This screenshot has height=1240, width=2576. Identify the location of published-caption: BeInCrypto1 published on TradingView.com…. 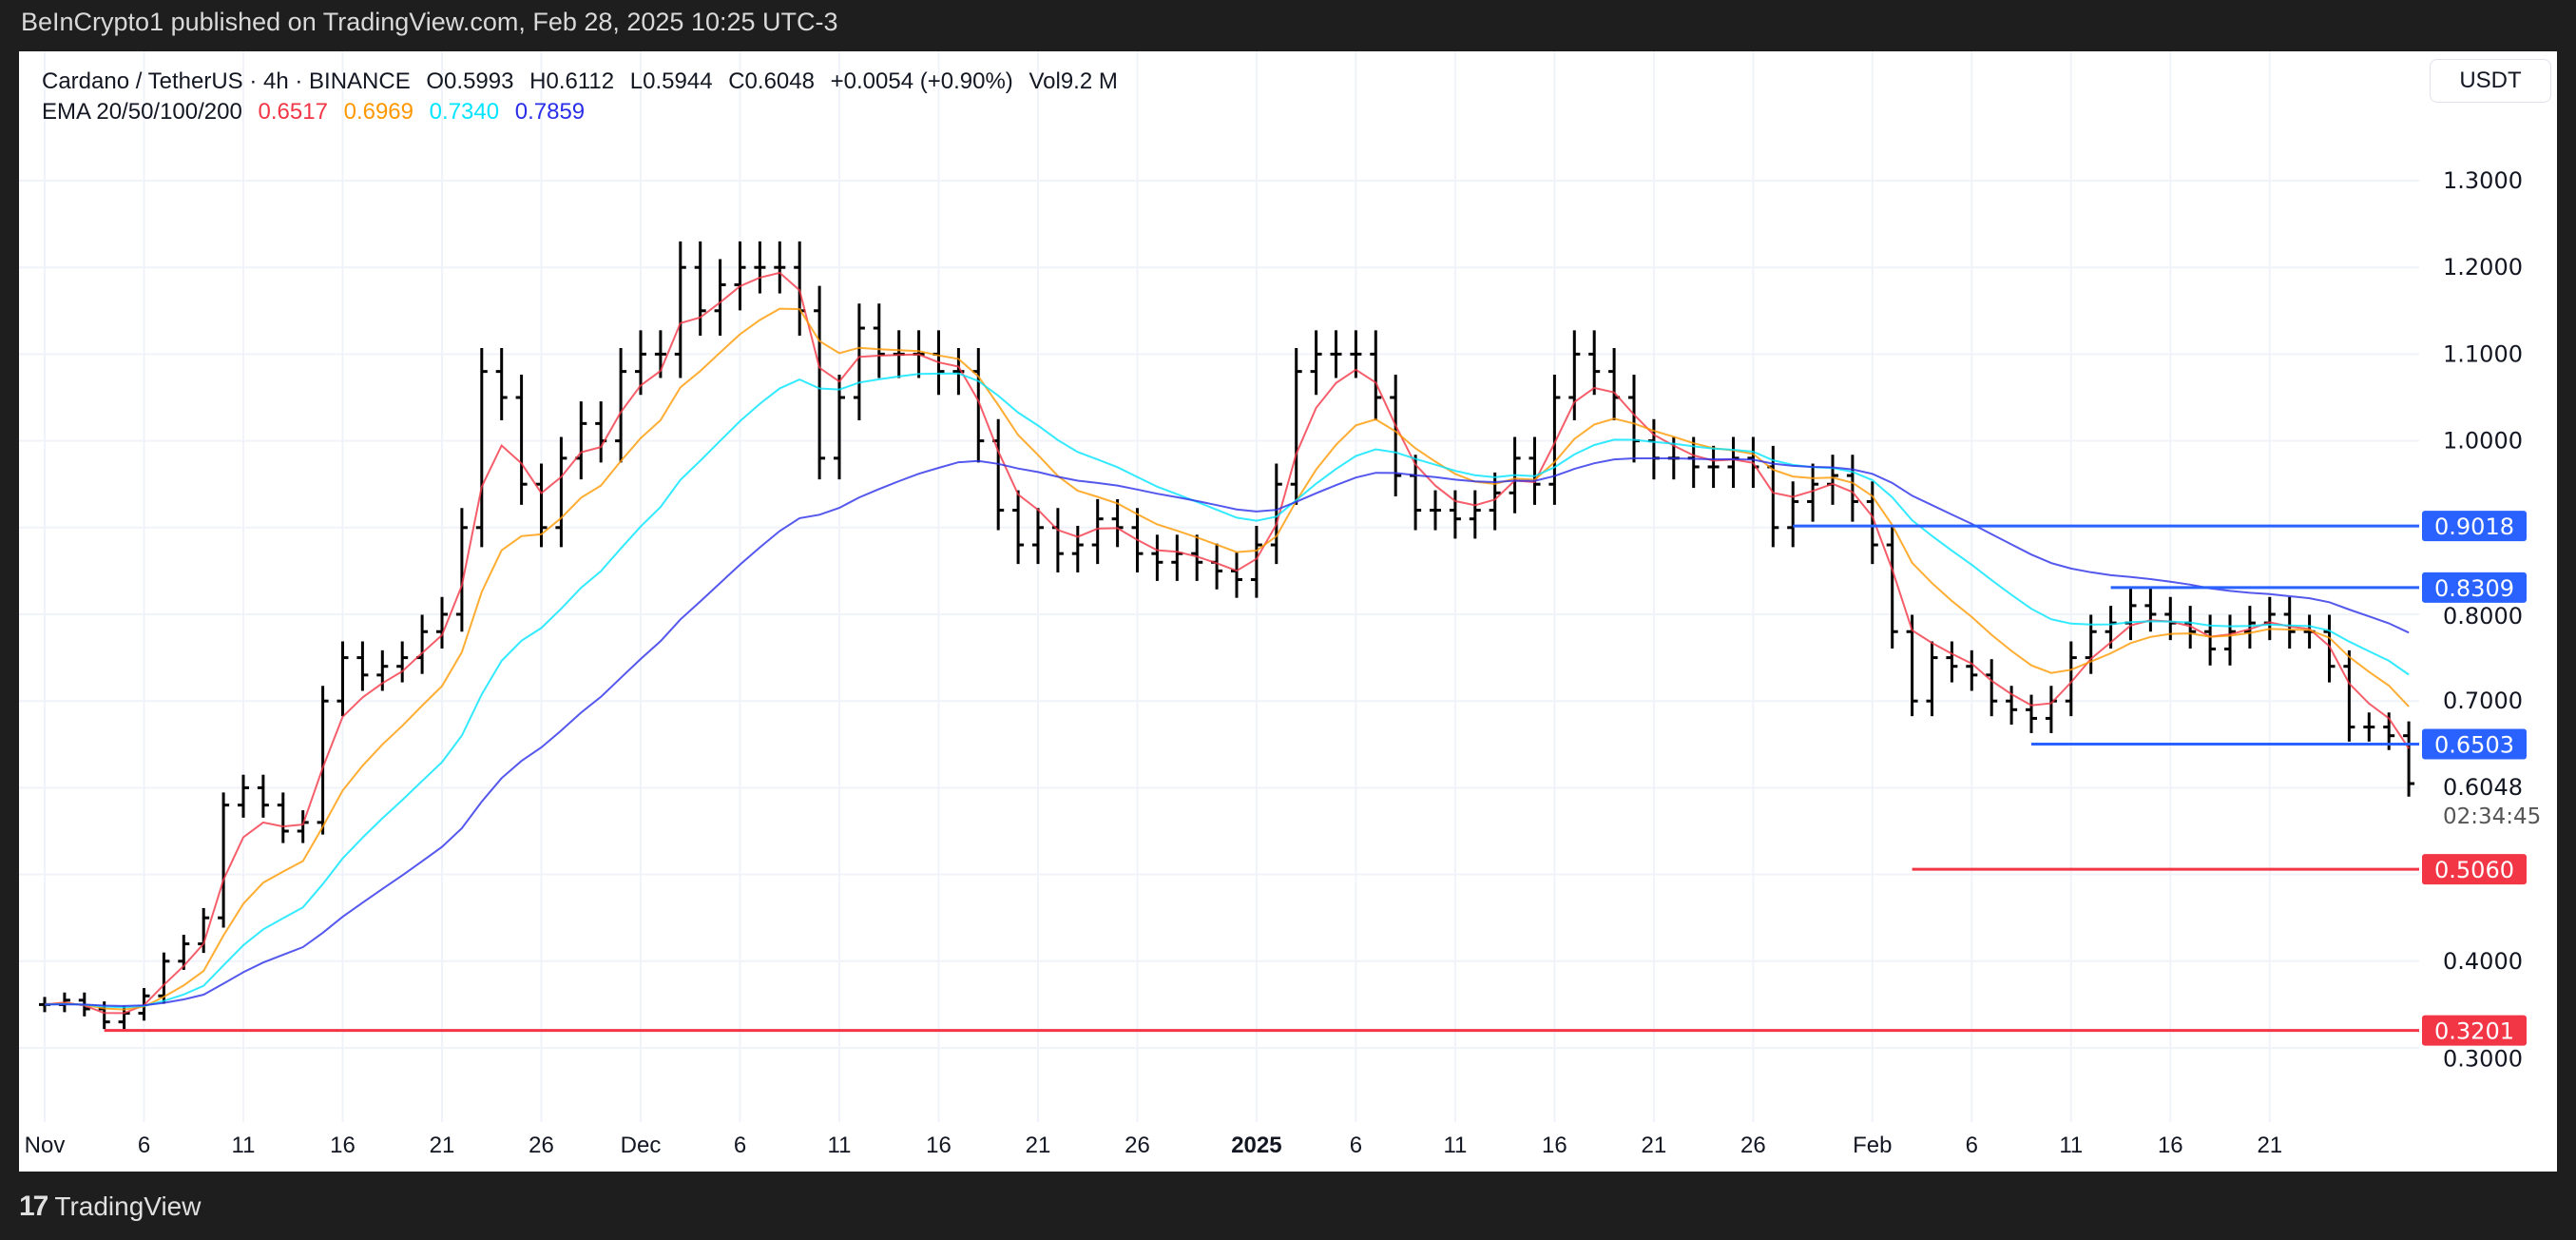
(430, 22).